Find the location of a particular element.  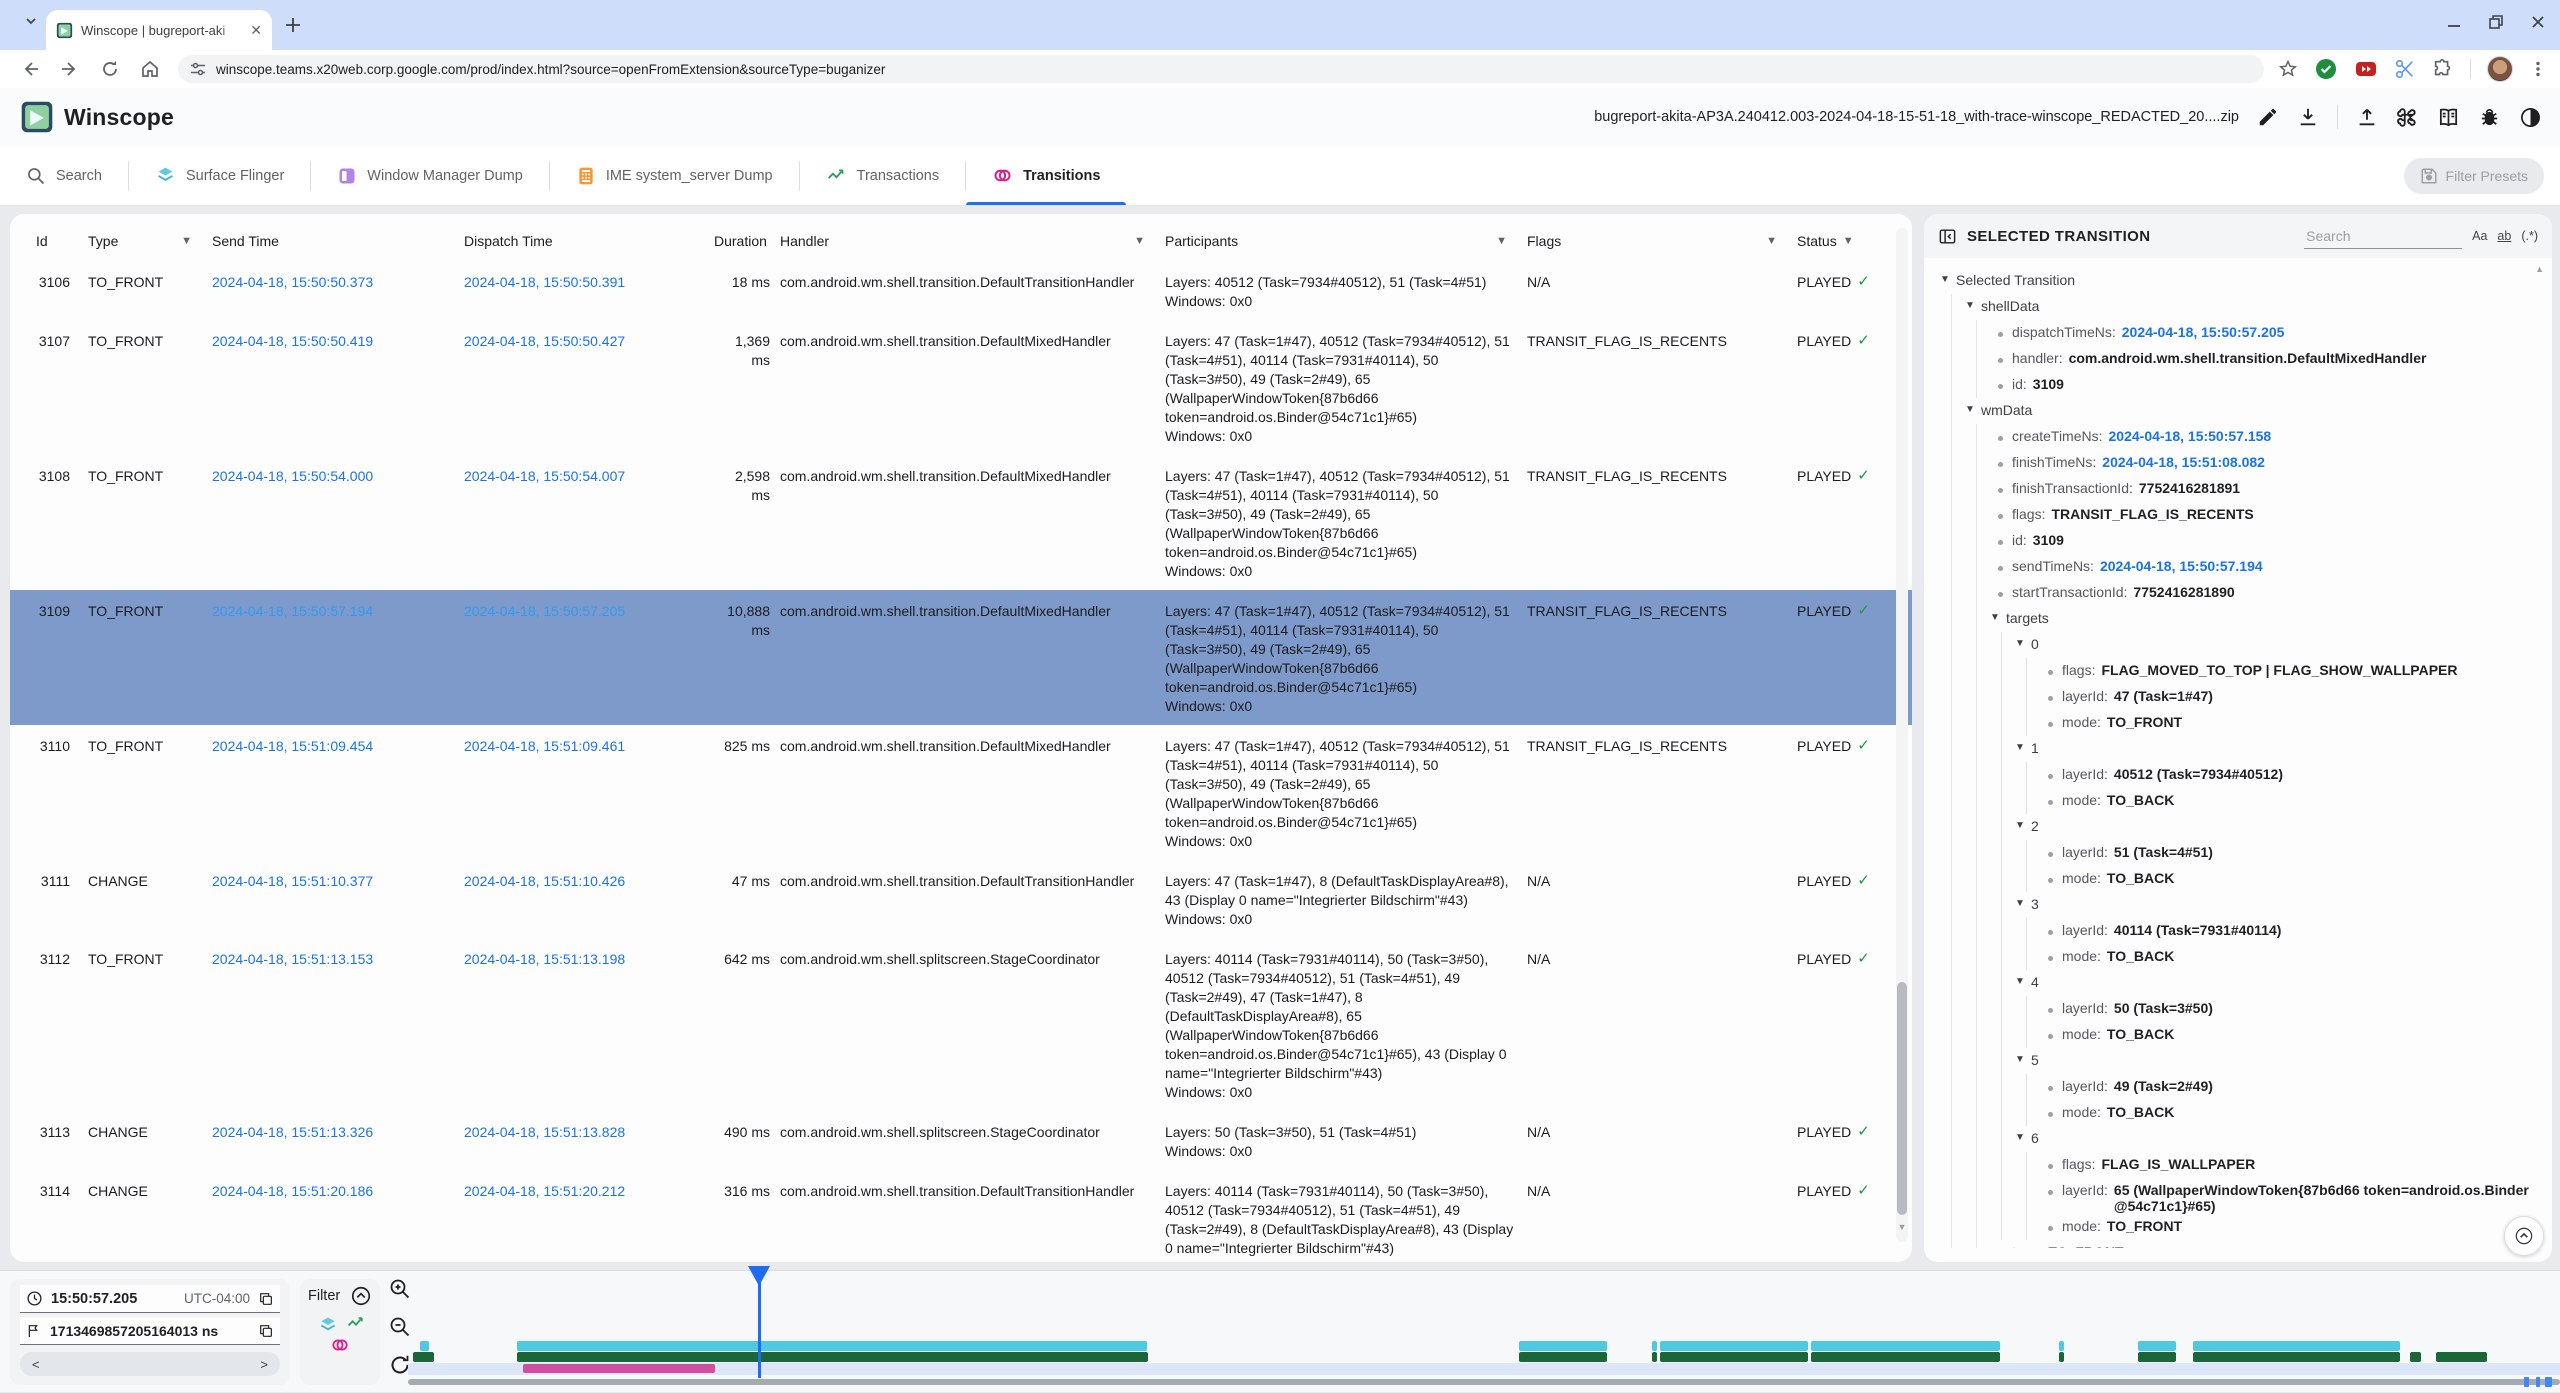

tree-leaf-layerId: layerId: 40512 (Task=7934#40512) is located at coordinates (2294, 775).